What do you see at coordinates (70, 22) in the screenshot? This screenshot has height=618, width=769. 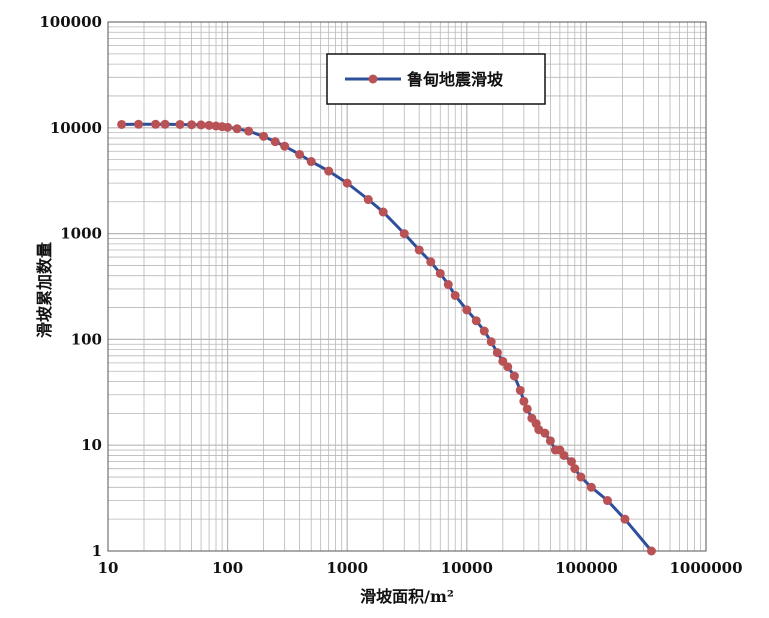 I see `y-tick-label: 100000` at bounding box center [70, 22].